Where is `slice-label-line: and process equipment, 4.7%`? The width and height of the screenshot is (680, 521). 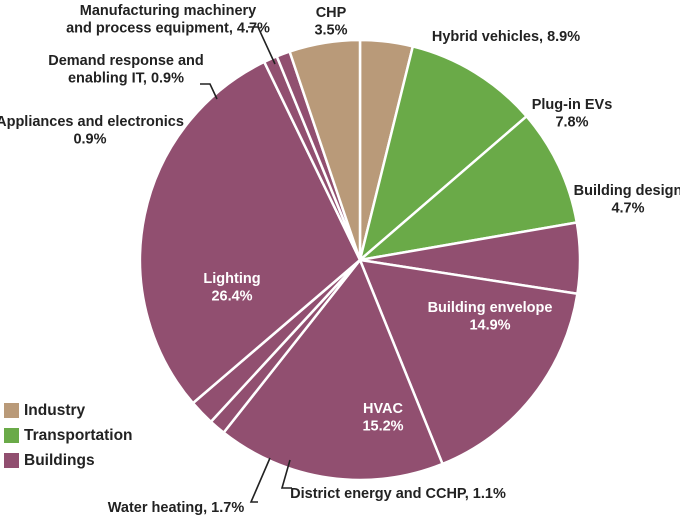
slice-label-line: and process equipment, 4.7% is located at coordinates (168, 28).